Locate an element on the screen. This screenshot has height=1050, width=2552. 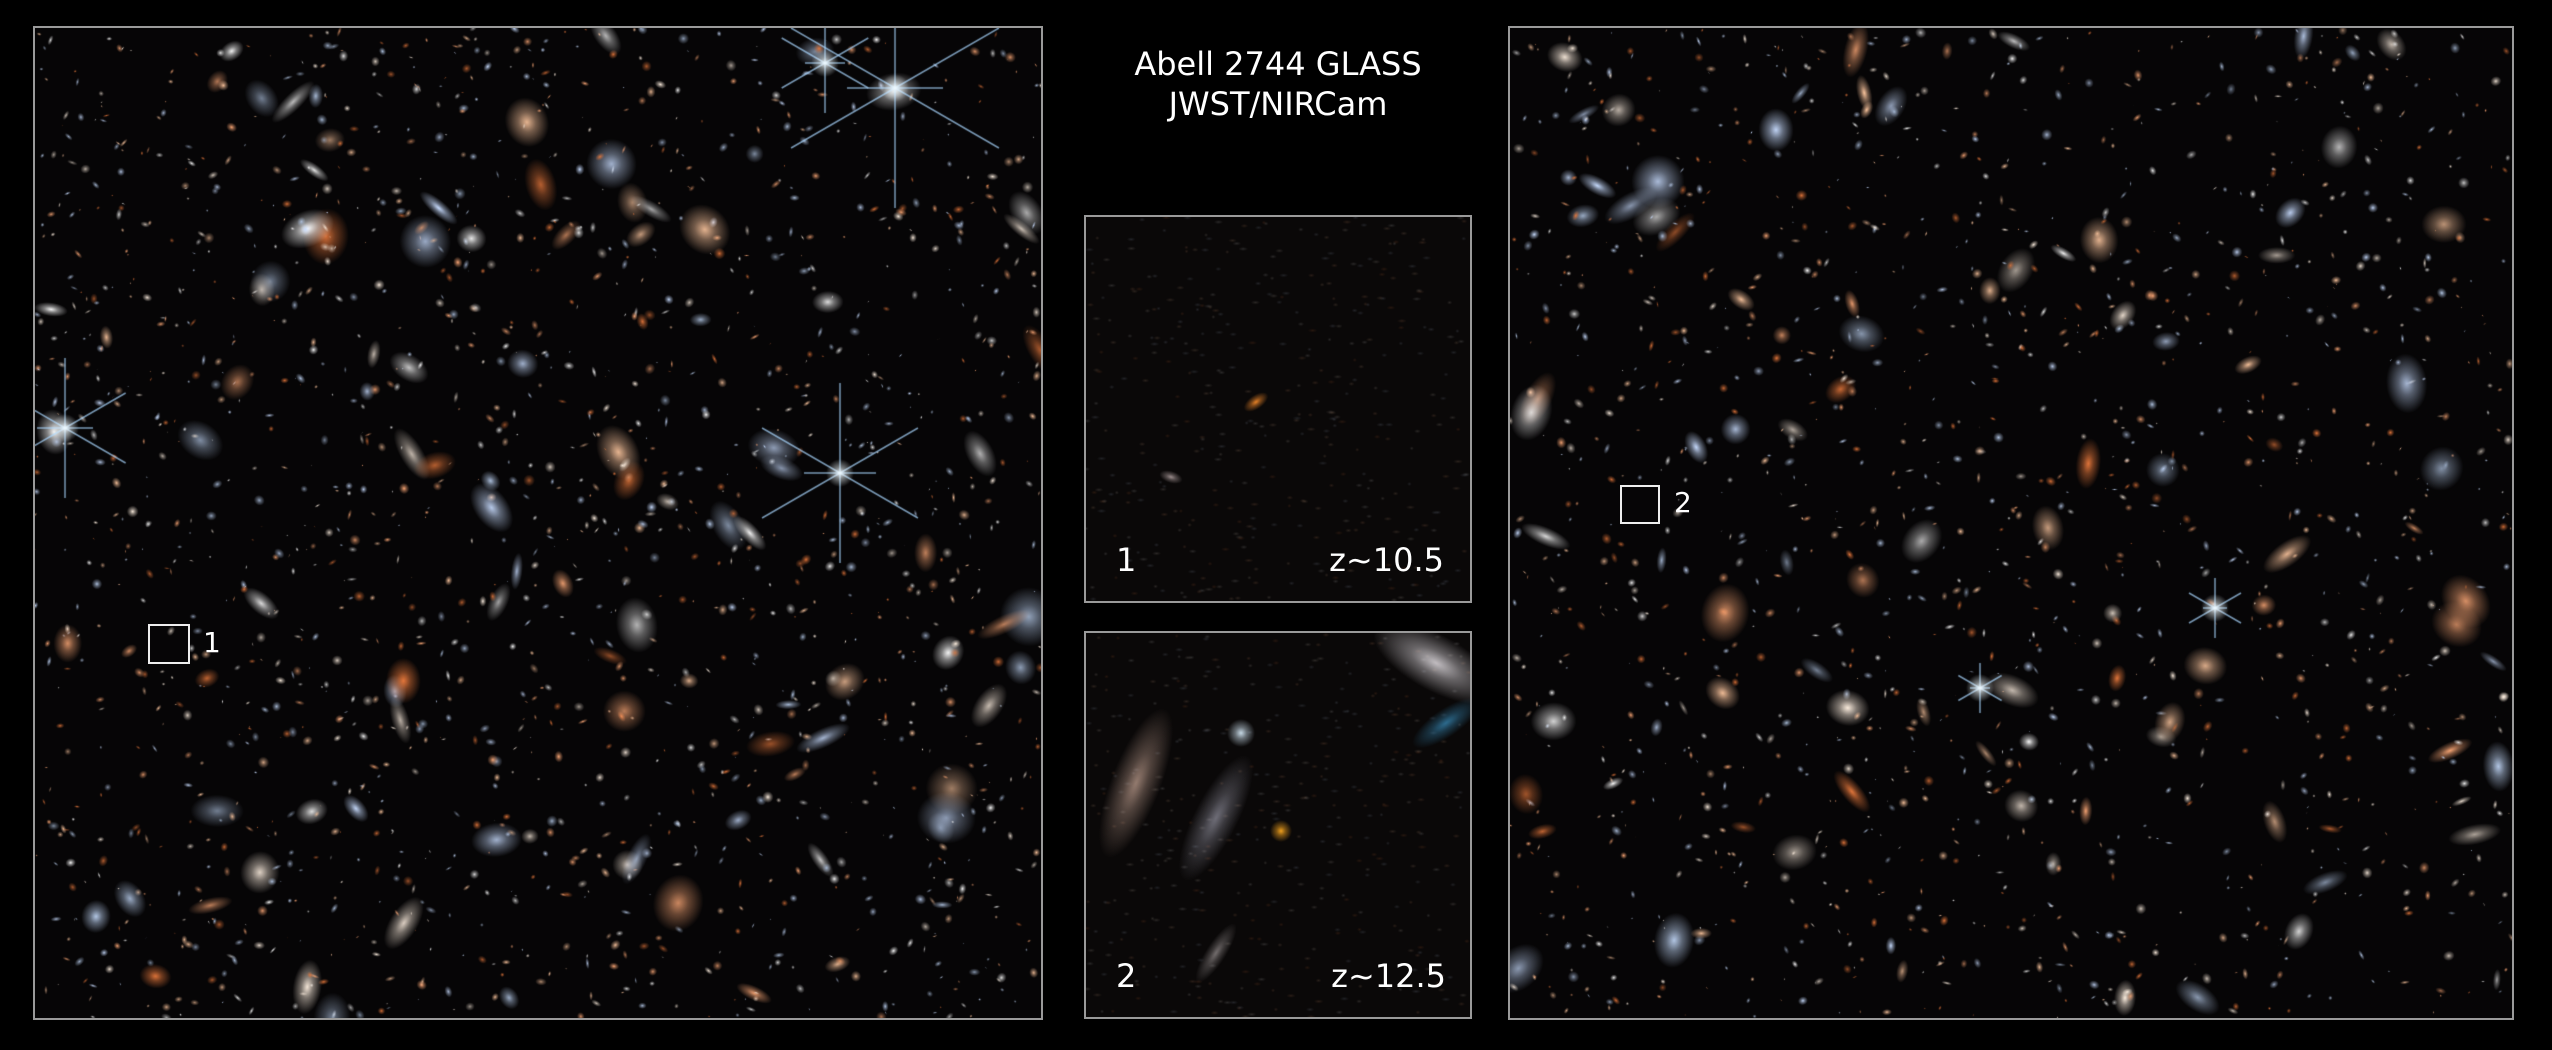
inset-1-label: 1 is located at coordinates (1126, 560).